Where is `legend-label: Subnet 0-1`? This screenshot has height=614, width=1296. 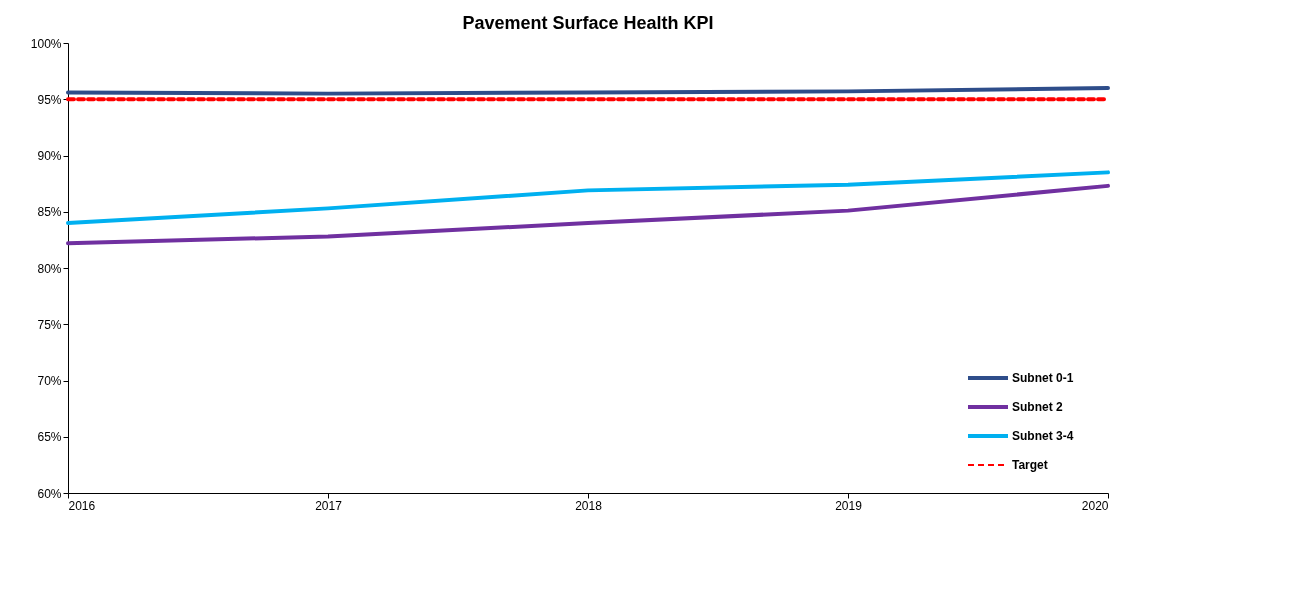
legend-label: Subnet 0-1 is located at coordinates (1043, 378).